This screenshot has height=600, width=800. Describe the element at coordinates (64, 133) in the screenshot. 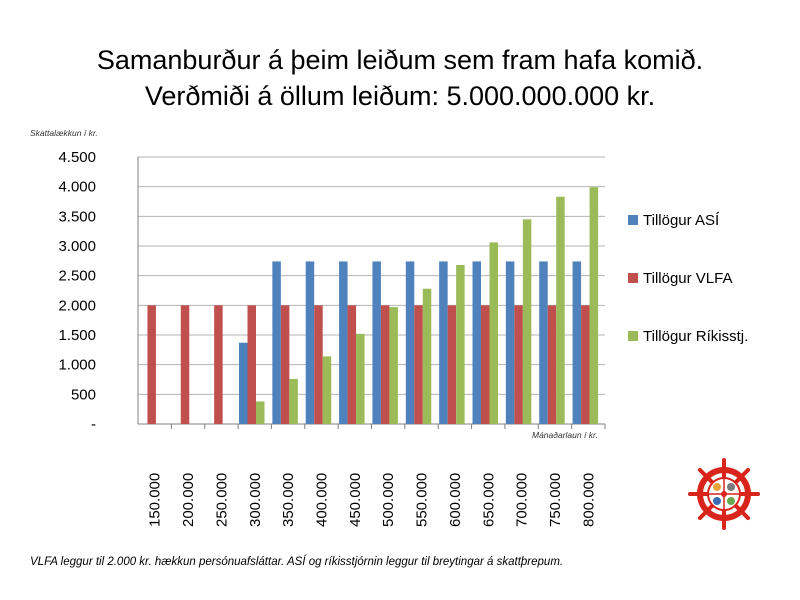

I see `y-axis-label: Skattalækkun í kr.` at that location.